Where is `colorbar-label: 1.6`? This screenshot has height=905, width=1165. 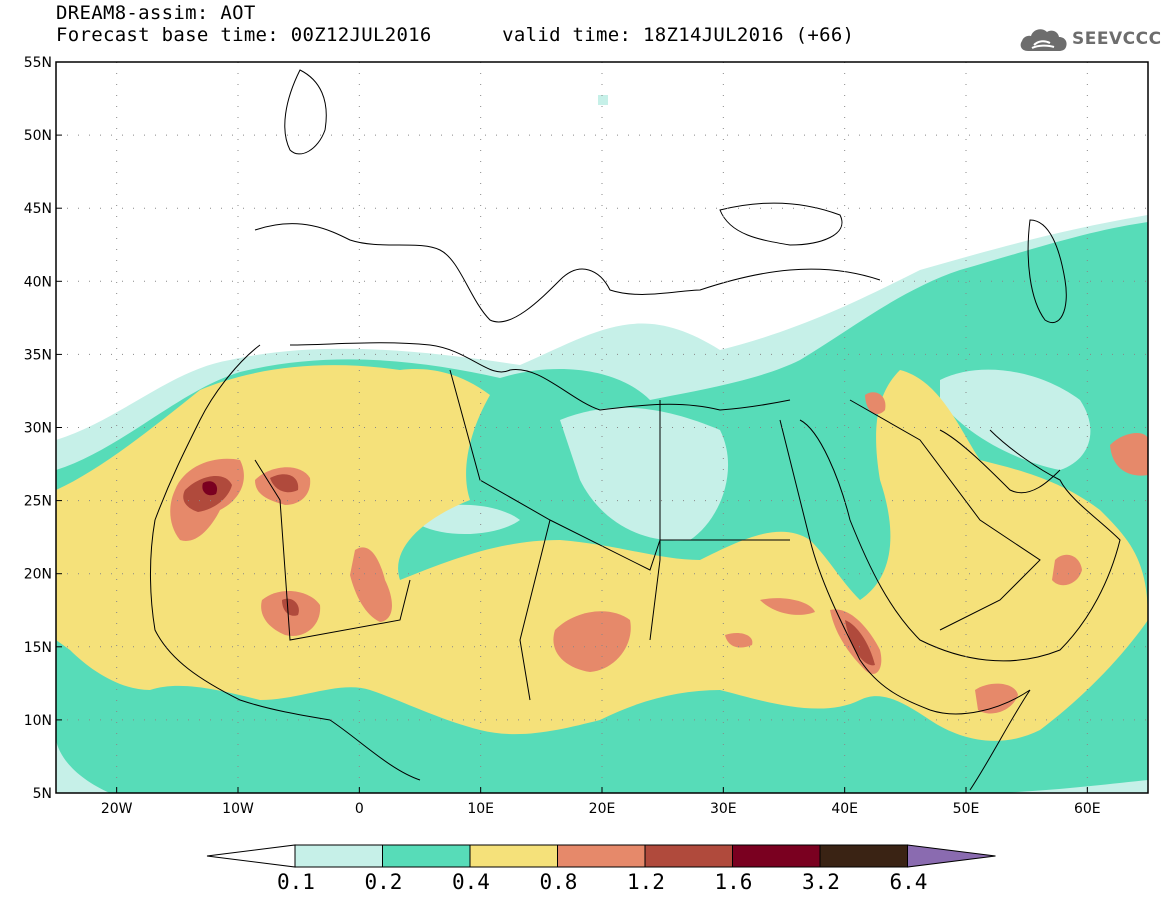 colorbar-label: 1.6 is located at coordinates (733, 882).